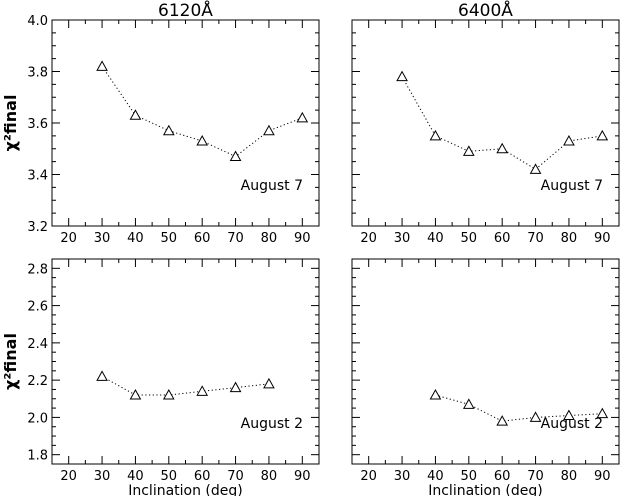 The height and width of the screenshot is (496, 621). I want to click on y-tick-label: 2.0, so click(37, 418).